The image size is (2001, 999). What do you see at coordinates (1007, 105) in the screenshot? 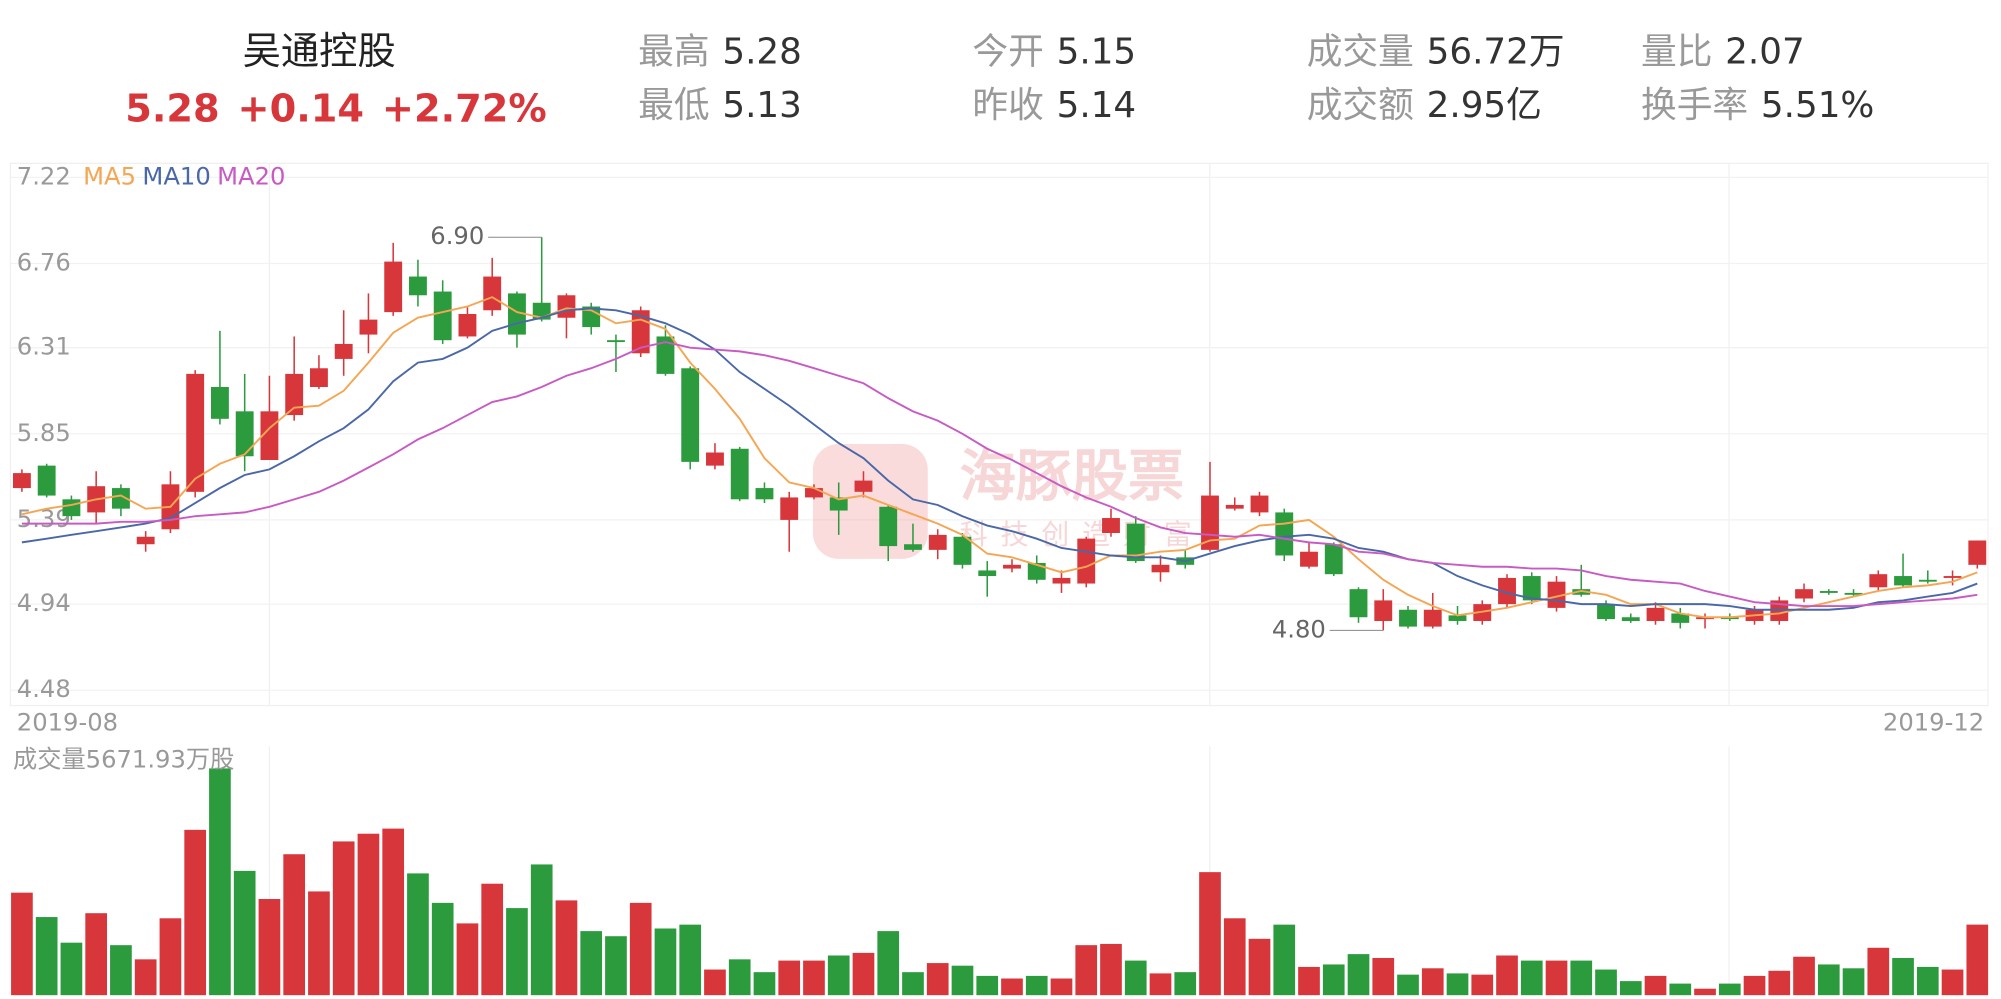
I see `stat-label: 昨收` at bounding box center [1007, 105].